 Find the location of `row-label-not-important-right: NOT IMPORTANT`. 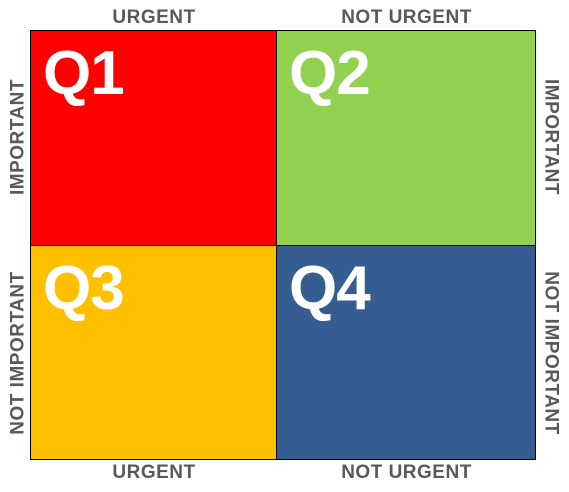

row-label-not-important-right: NOT IMPORTANT is located at coordinates (551, 352).